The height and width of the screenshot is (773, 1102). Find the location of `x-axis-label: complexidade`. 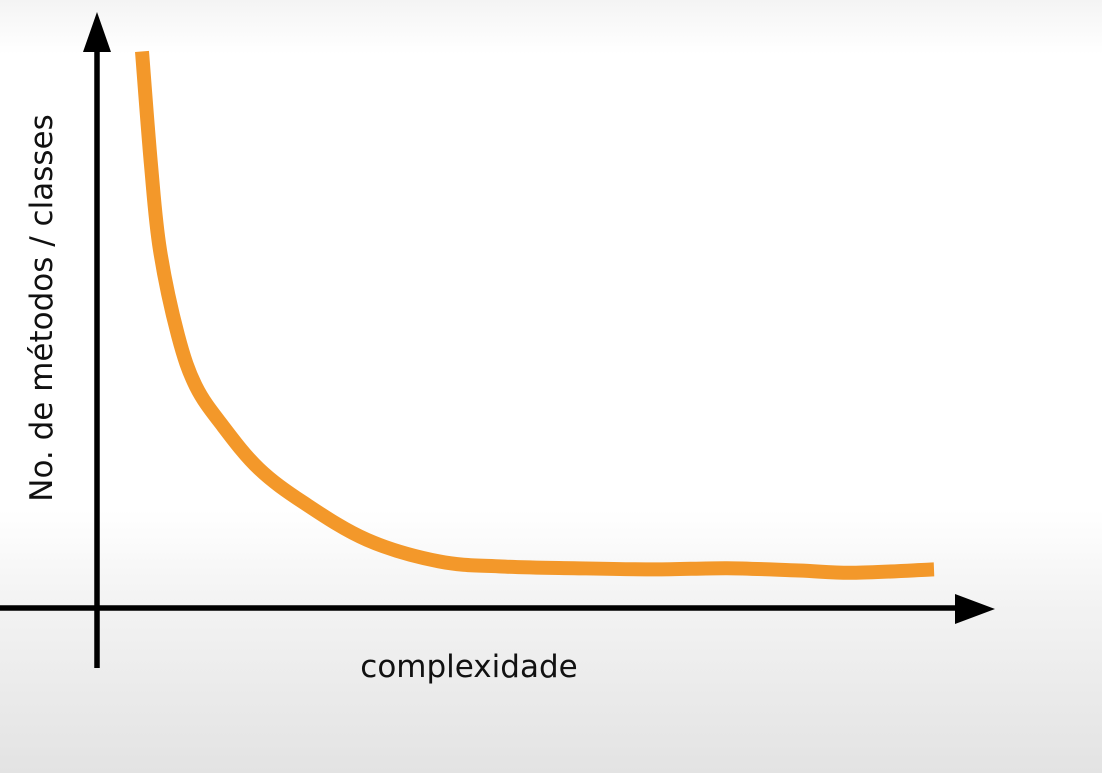

x-axis-label: complexidade is located at coordinates (468, 667).